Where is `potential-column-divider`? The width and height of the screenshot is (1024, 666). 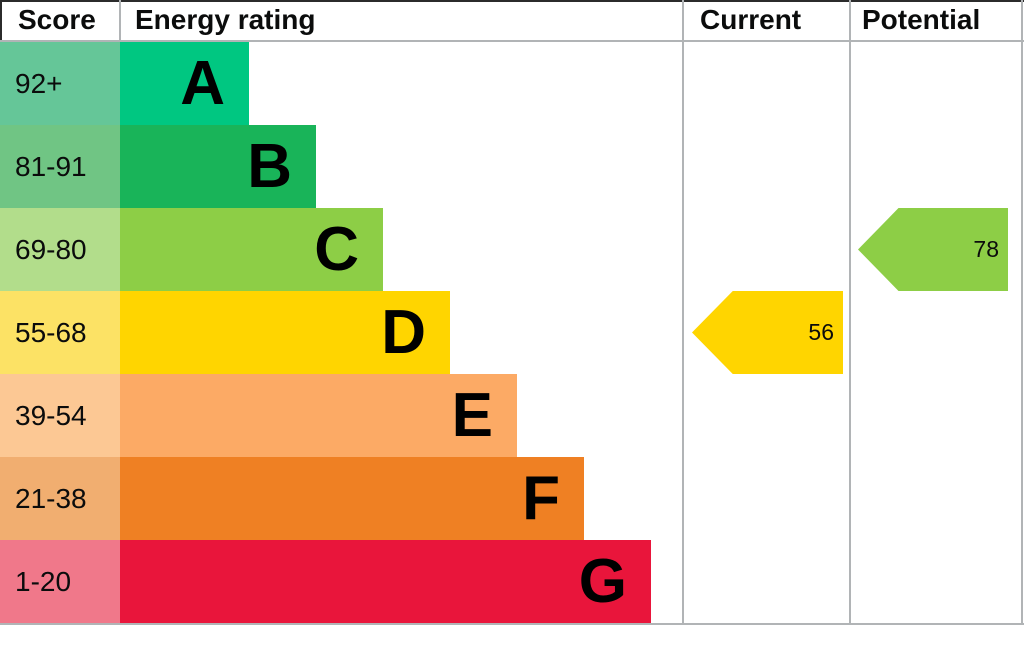
potential-column-divider is located at coordinates (850, 311).